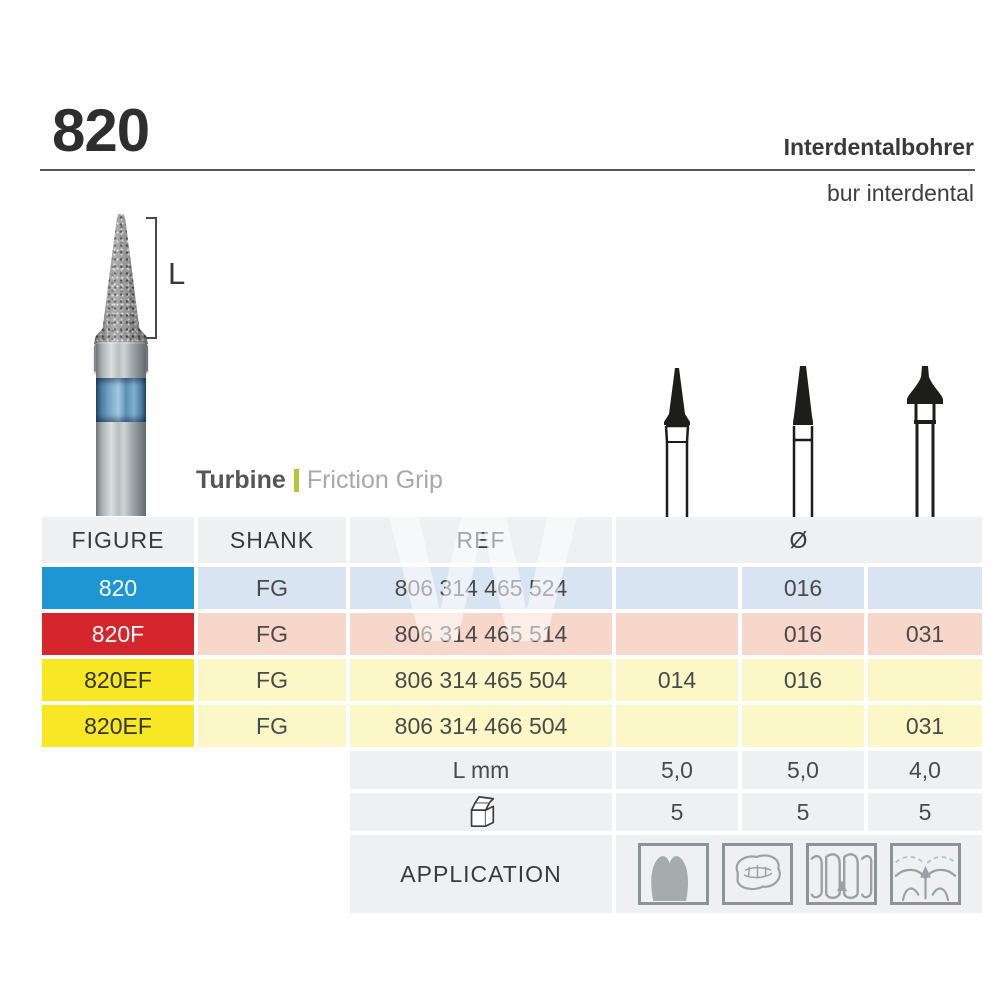  What do you see at coordinates (677, 680) in the screenshot?
I see `diameter-cell: 014` at bounding box center [677, 680].